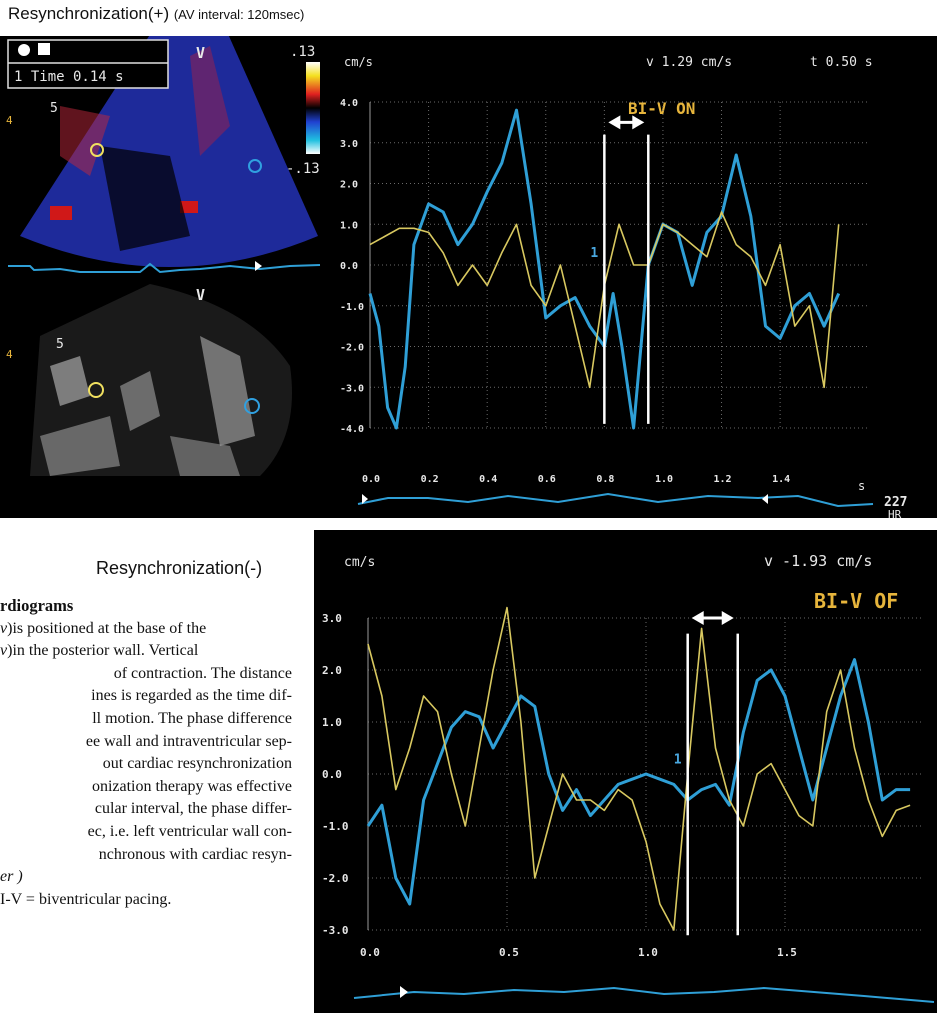 This screenshot has width=937, height=1013. Describe the element at coordinates (9, 120) in the screenshot. I see `side-marker: 4` at that location.